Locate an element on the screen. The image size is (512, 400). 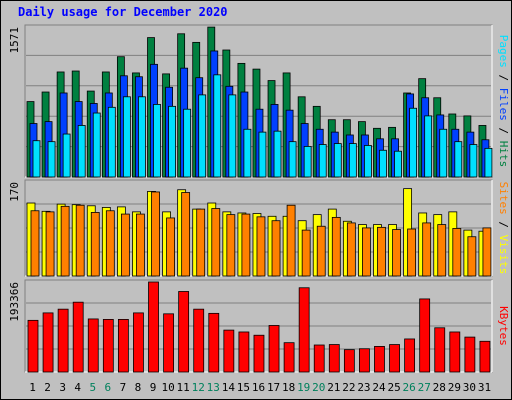
x-tick-label: 6 is located at coordinates (108, 387).